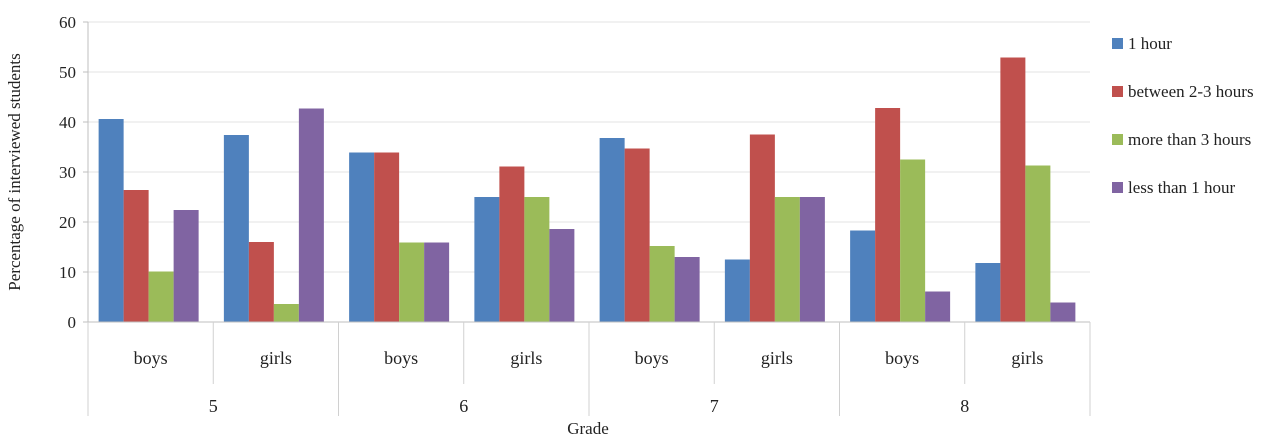  What do you see at coordinates (714, 406) in the screenshot?
I see `group-label: 7` at bounding box center [714, 406].